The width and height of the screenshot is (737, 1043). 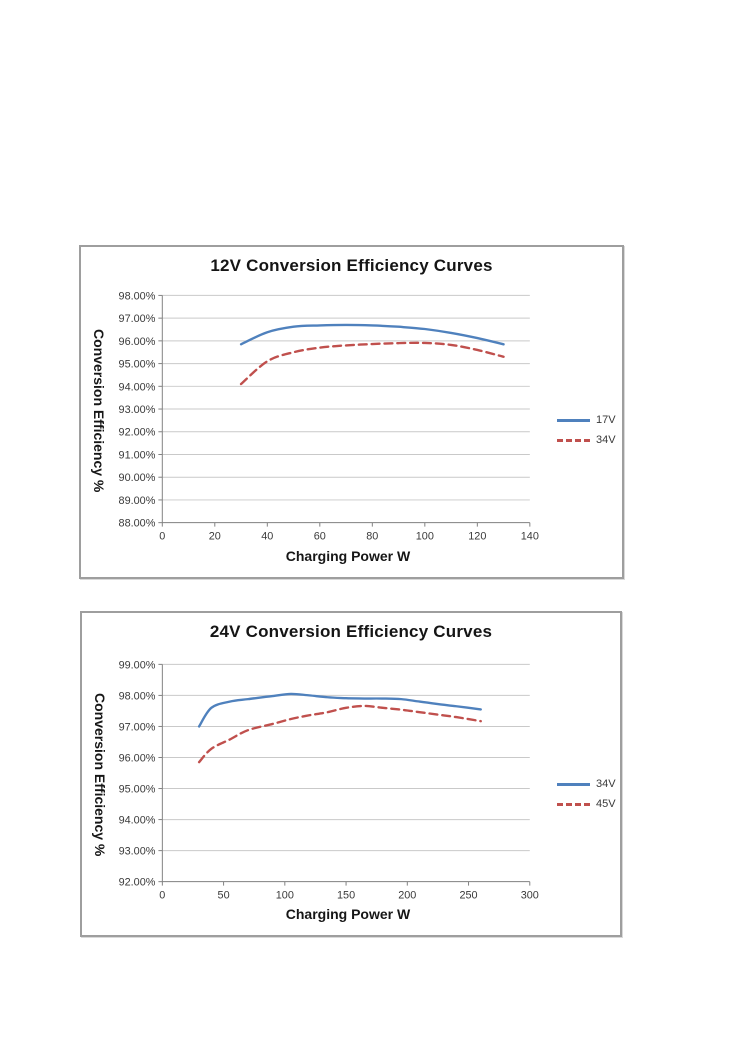 What do you see at coordinates (137, 478) in the screenshot?
I see `y-tick-label: 90.00%` at bounding box center [137, 478].